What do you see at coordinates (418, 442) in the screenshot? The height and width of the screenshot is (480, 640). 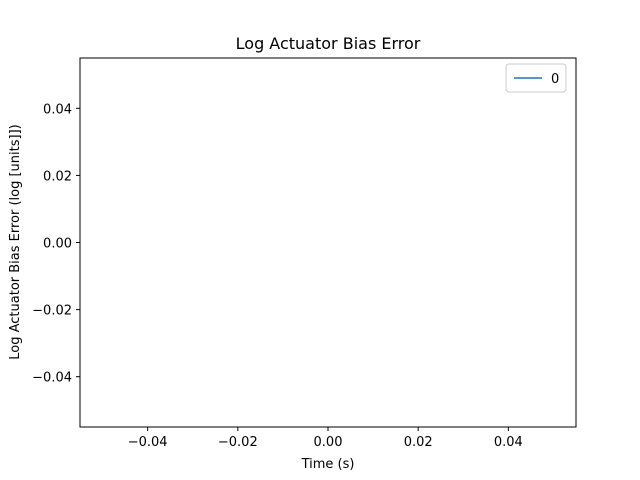 I see `x-tick-label: 0.02` at bounding box center [418, 442].